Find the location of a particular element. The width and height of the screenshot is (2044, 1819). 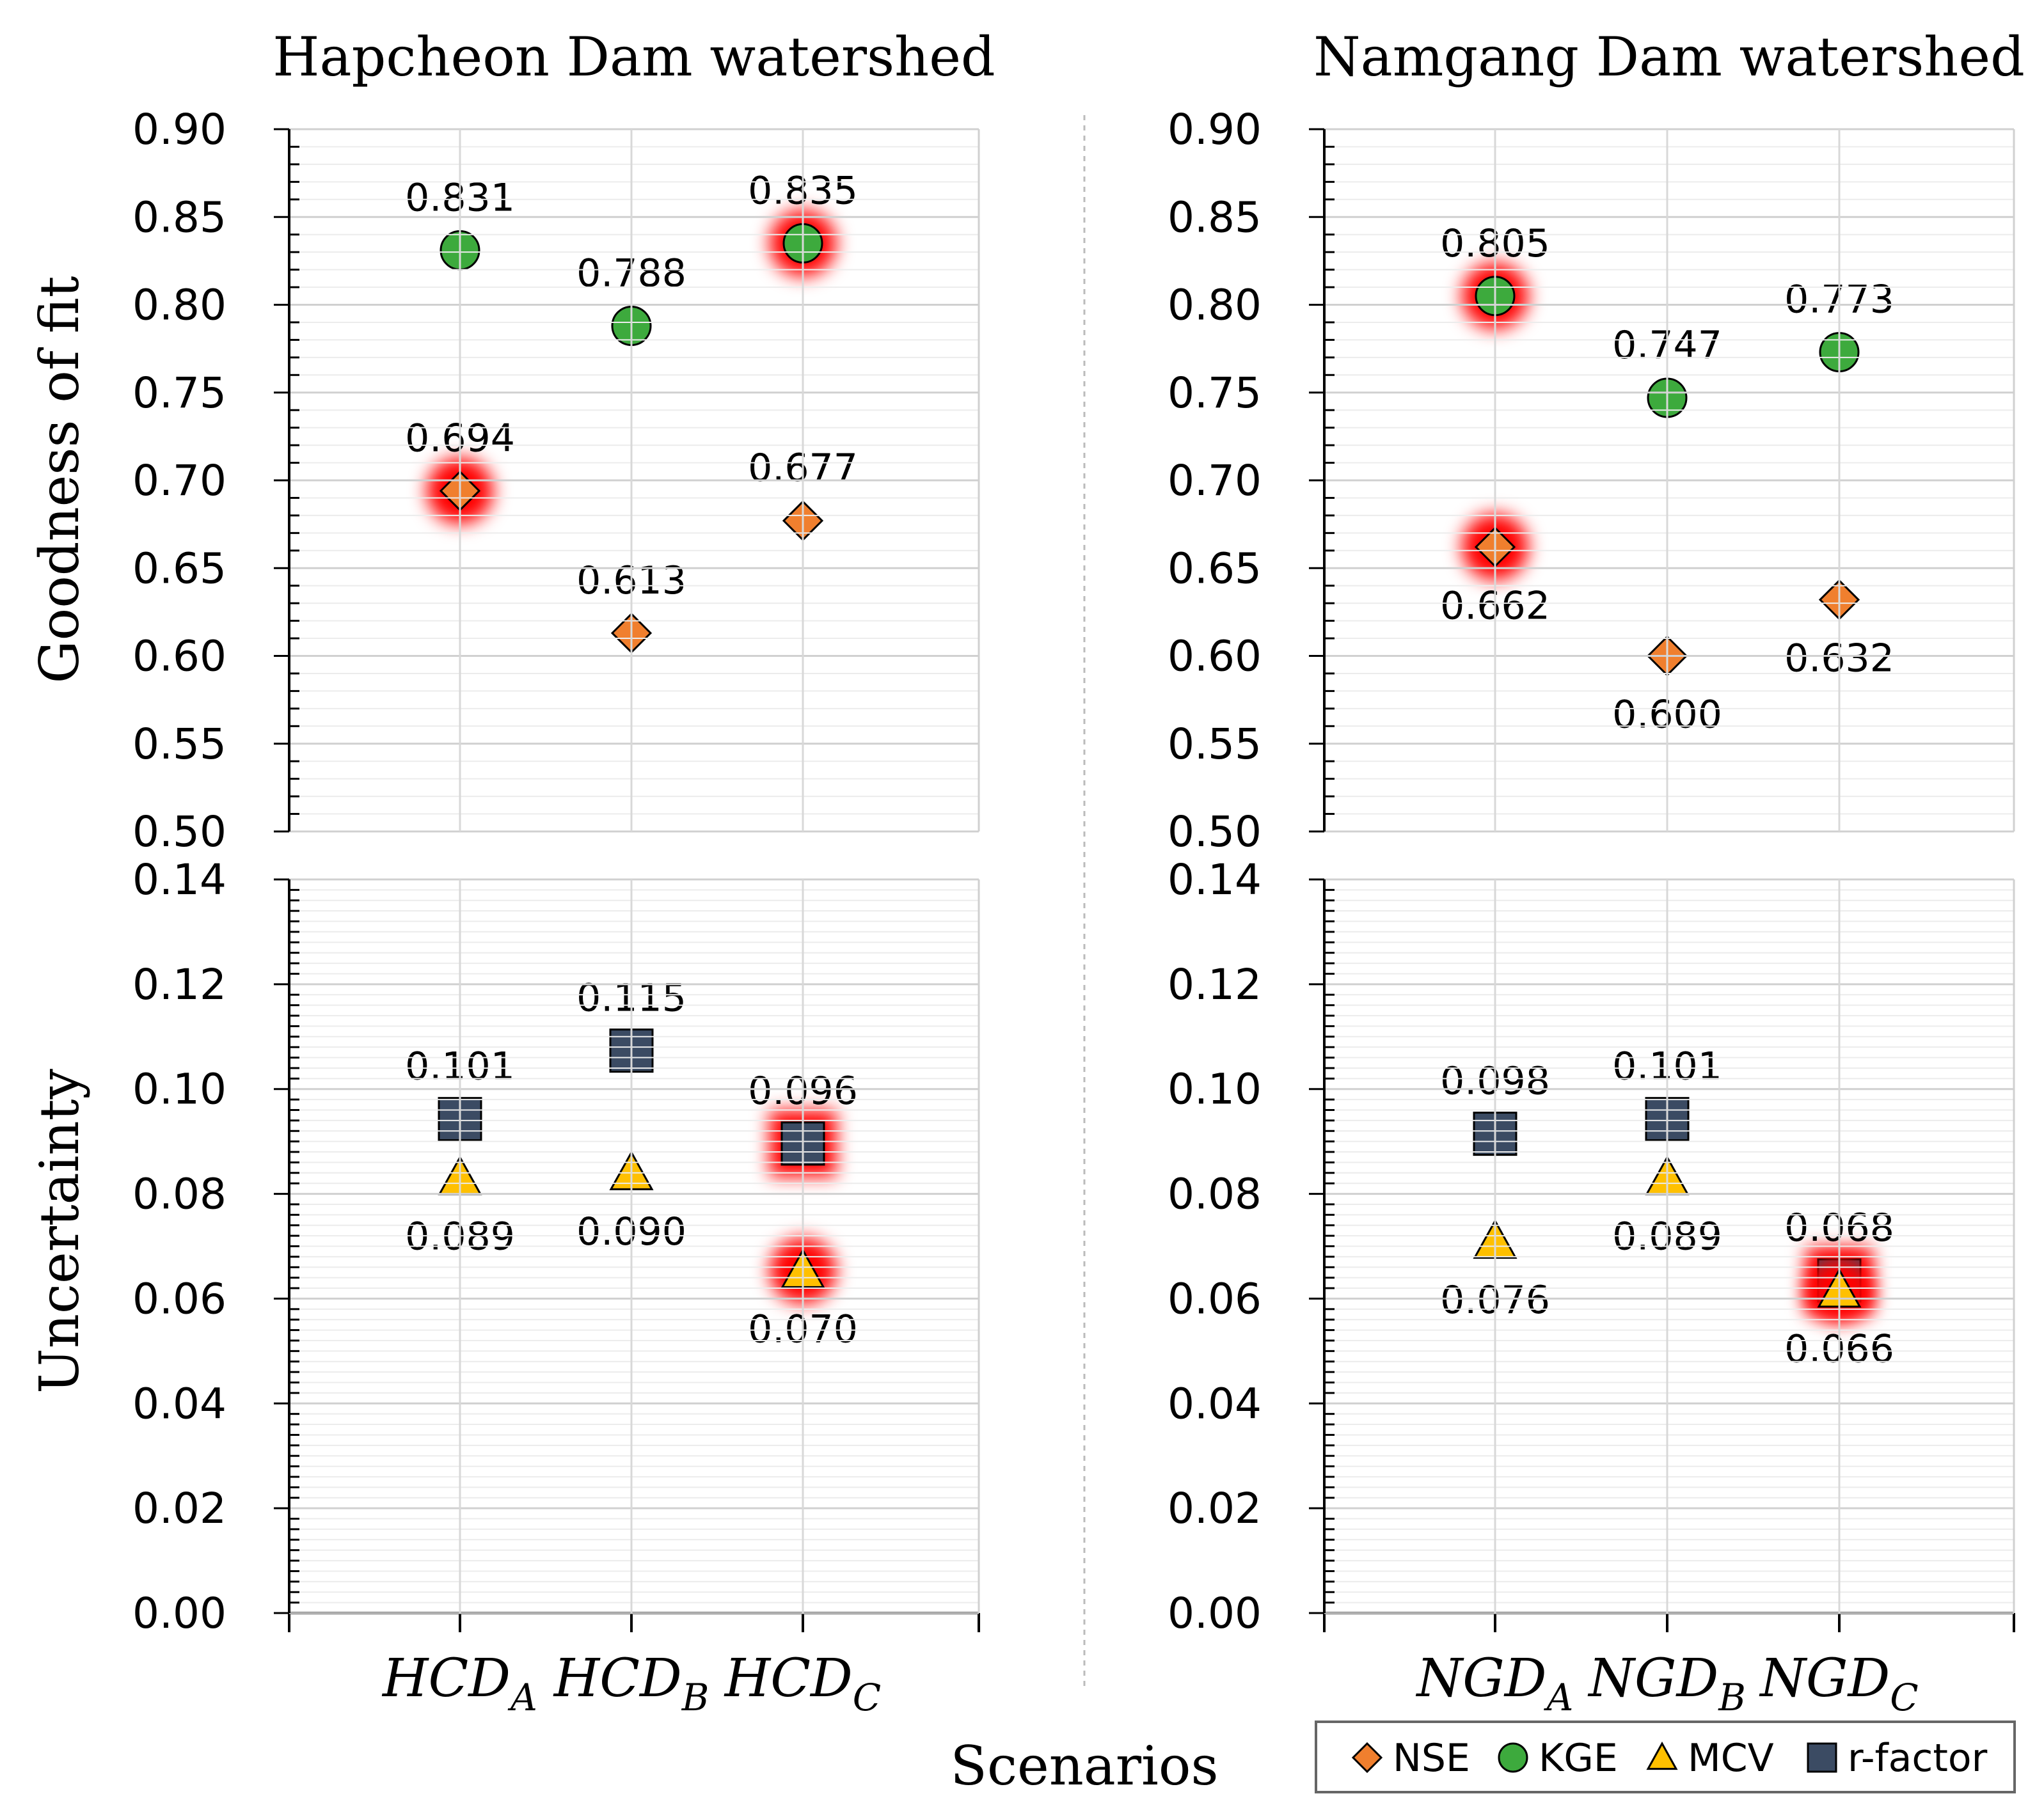

legend-label: r-factor is located at coordinates (1918, 1758).